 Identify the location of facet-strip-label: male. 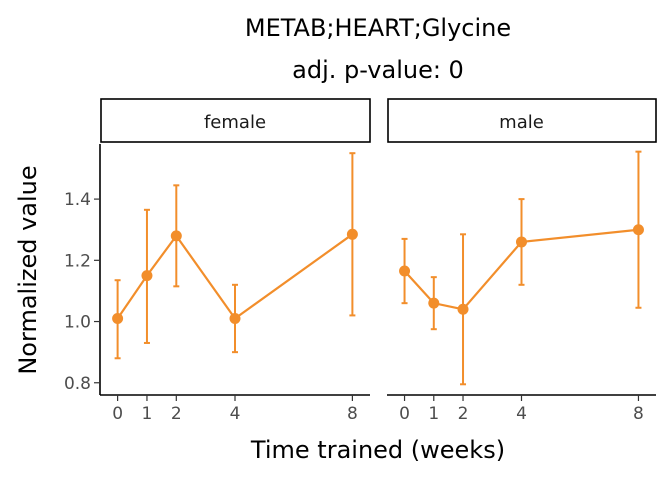
(521, 122).